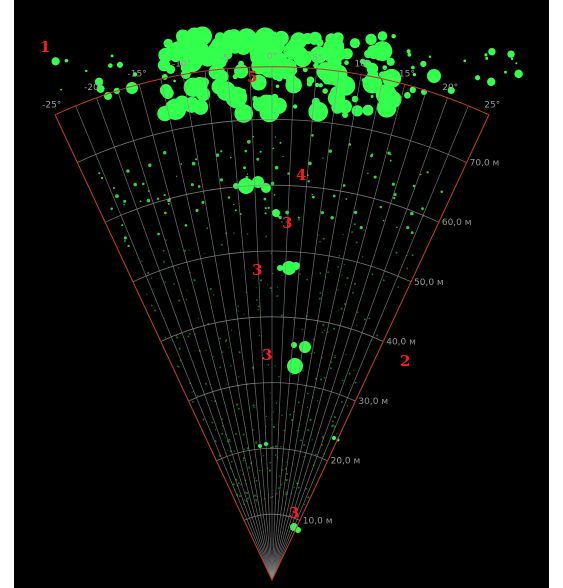  I want to click on radial-grid-line, so click(305, 326).